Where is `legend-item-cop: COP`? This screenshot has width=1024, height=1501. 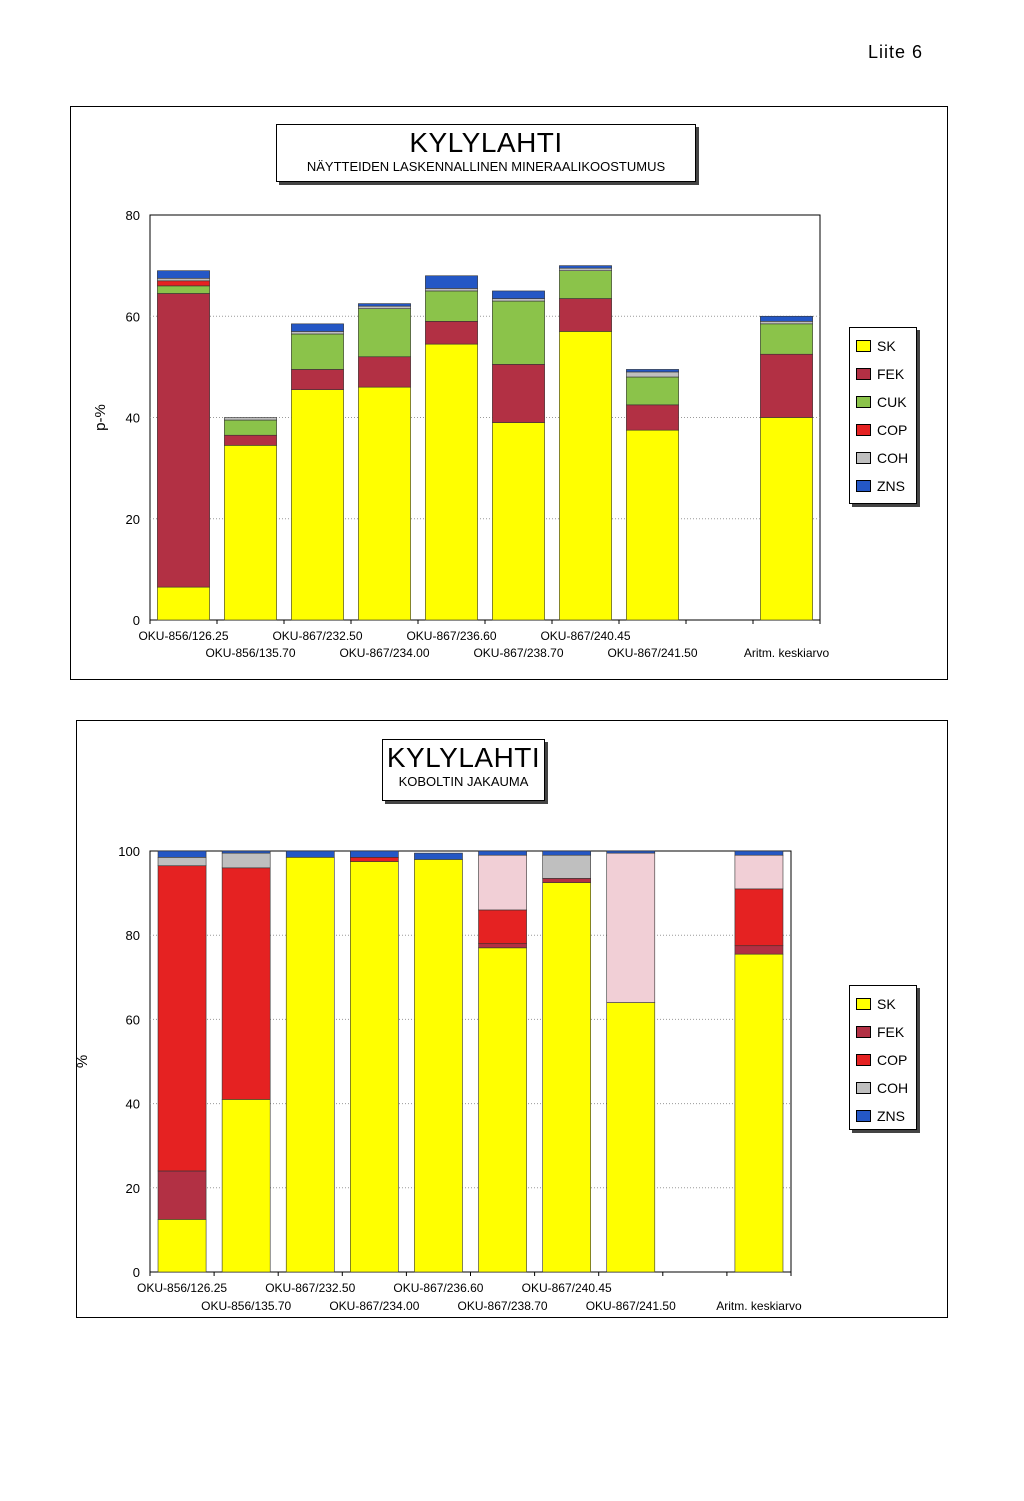
legend-item-cop: COP is located at coordinates (881, 430).